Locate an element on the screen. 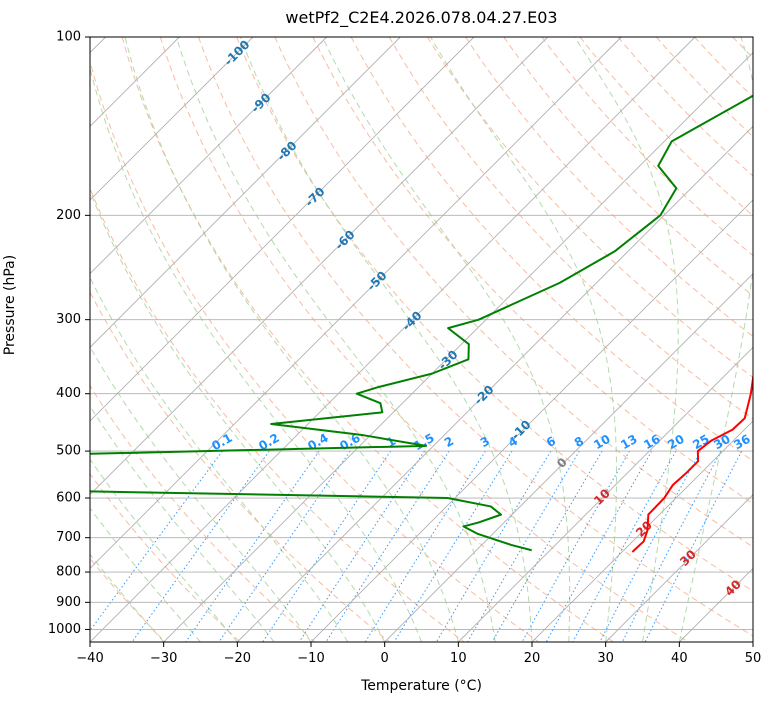 The width and height of the screenshot is (775, 708). mixing-ratio-label: 36 is located at coordinates (741, 442).